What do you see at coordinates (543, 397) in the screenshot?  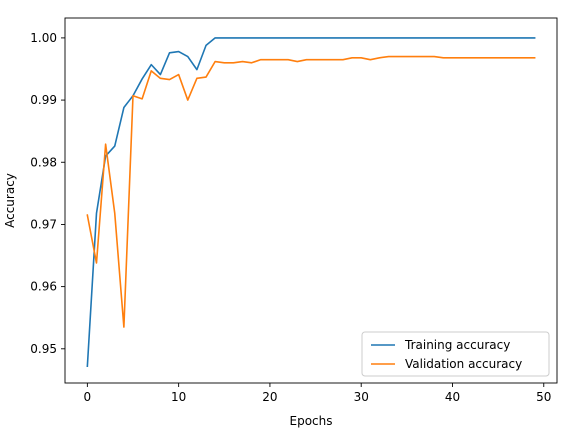 I see `x-tick-label: 50` at bounding box center [543, 397].